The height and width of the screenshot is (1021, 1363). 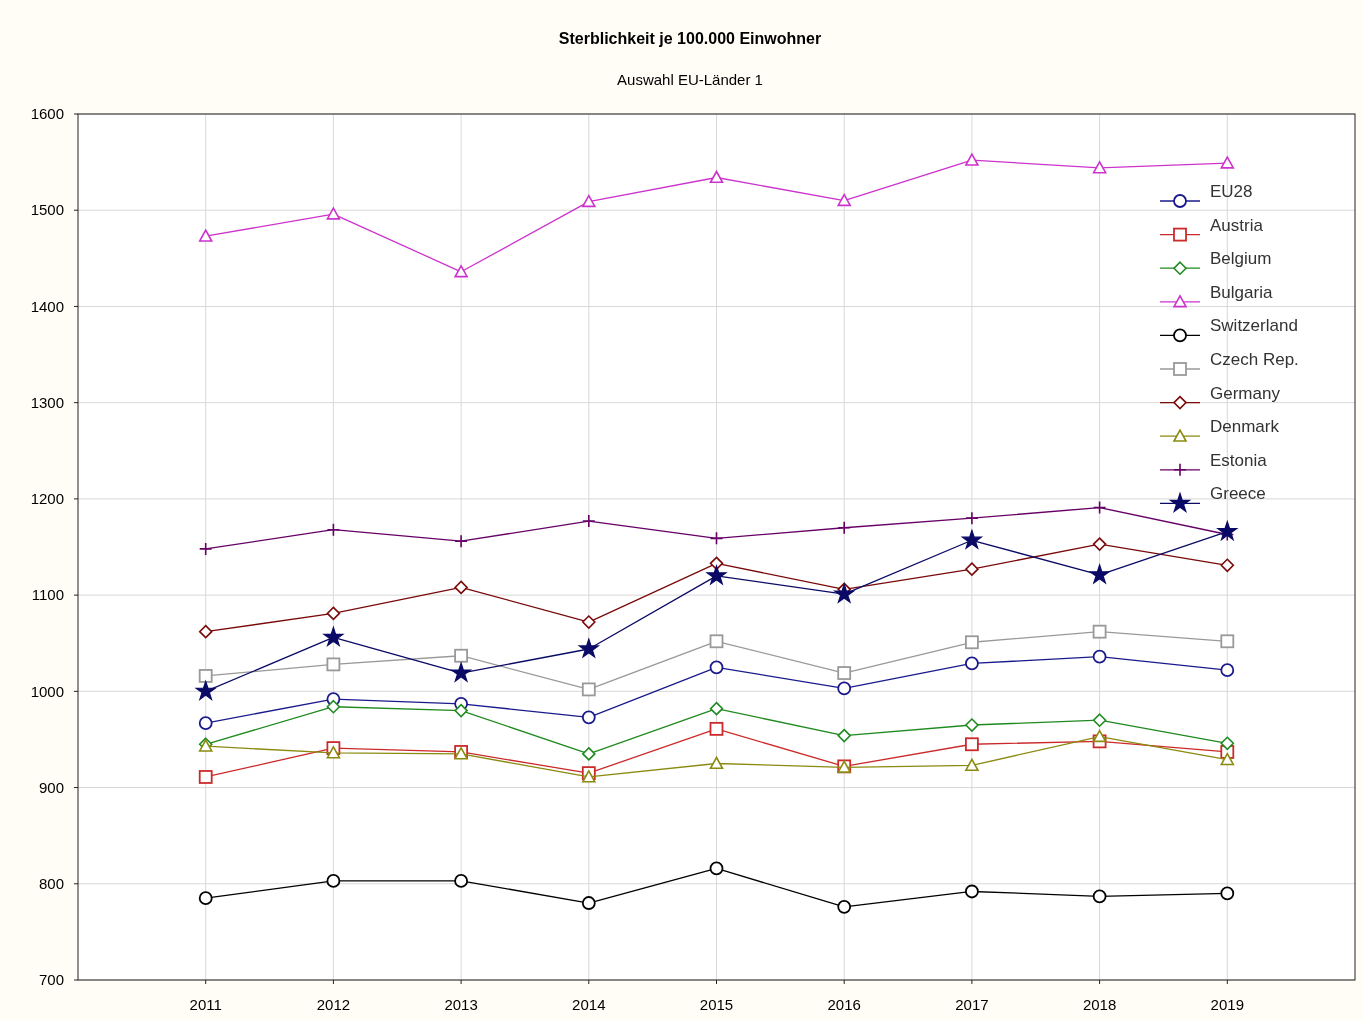 I want to click on legend-label: Denmark, so click(x=1245, y=427).